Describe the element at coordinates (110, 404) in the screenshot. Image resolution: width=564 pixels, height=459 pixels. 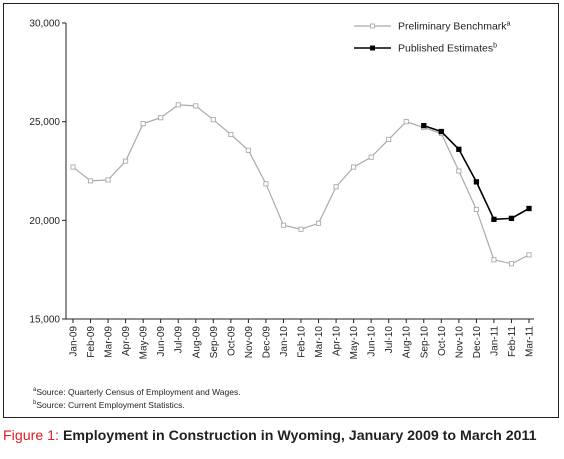
I see `footnote-text-b: Source: Current Employment Statistics.` at that location.